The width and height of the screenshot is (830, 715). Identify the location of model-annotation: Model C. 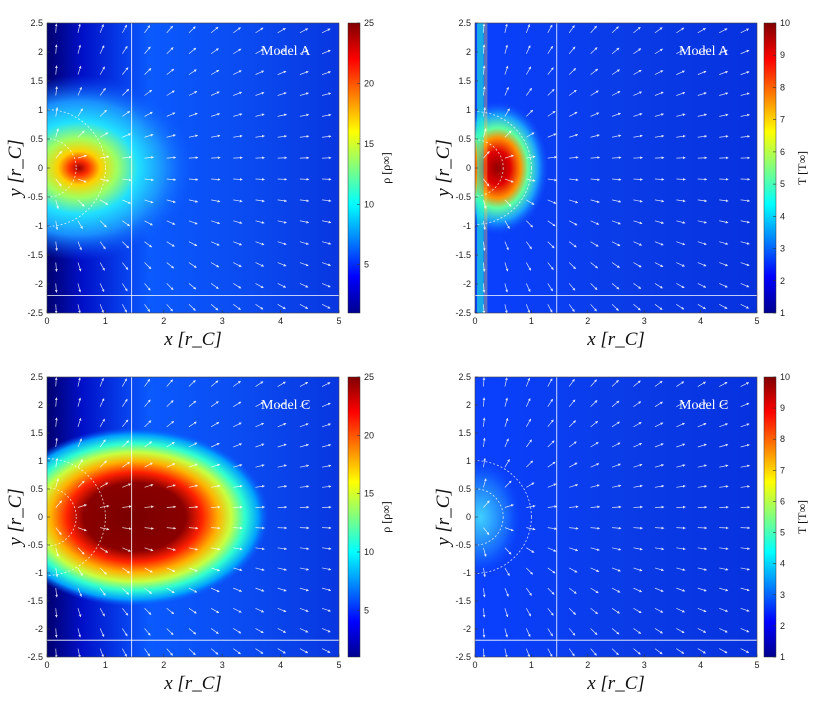
(703, 405).